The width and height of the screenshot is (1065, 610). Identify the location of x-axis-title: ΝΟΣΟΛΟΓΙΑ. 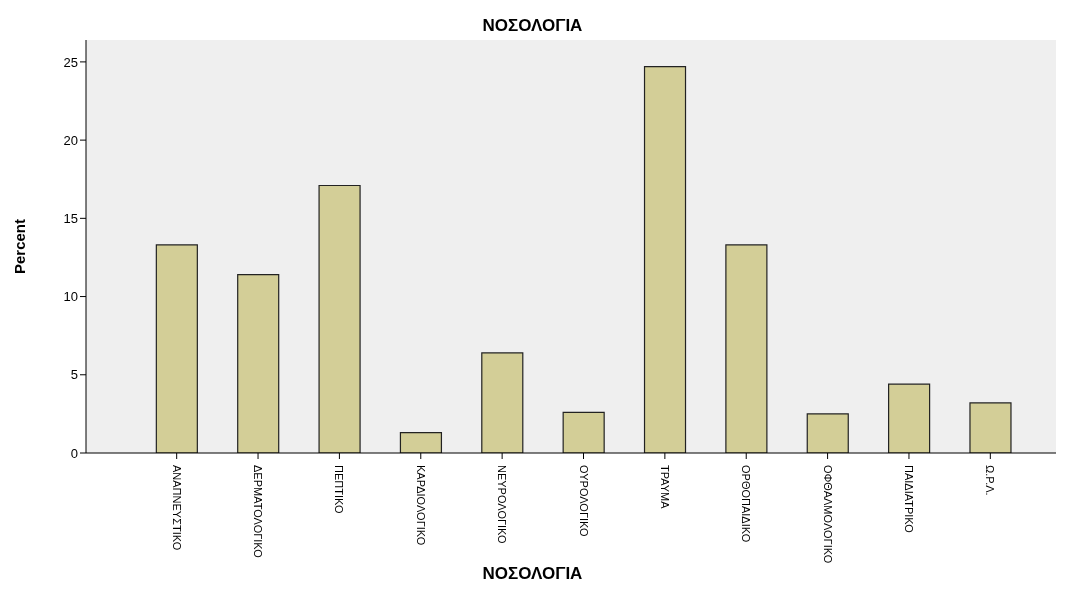
(532, 574).